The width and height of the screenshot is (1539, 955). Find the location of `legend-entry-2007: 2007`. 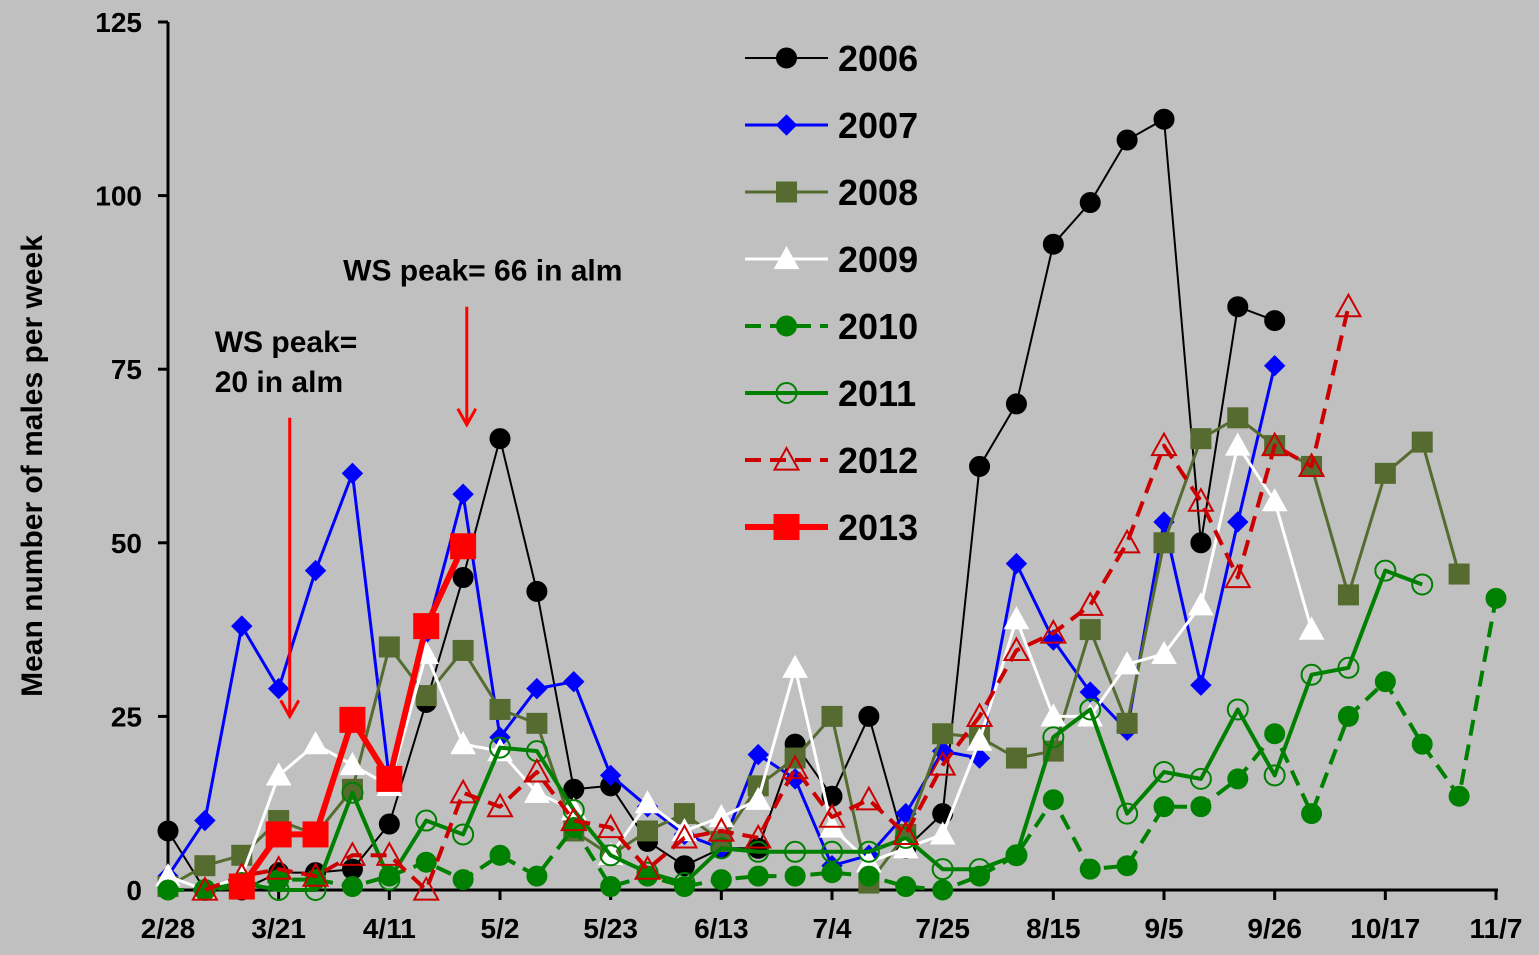

legend-entry-2007: 2007 is located at coordinates (831, 125).